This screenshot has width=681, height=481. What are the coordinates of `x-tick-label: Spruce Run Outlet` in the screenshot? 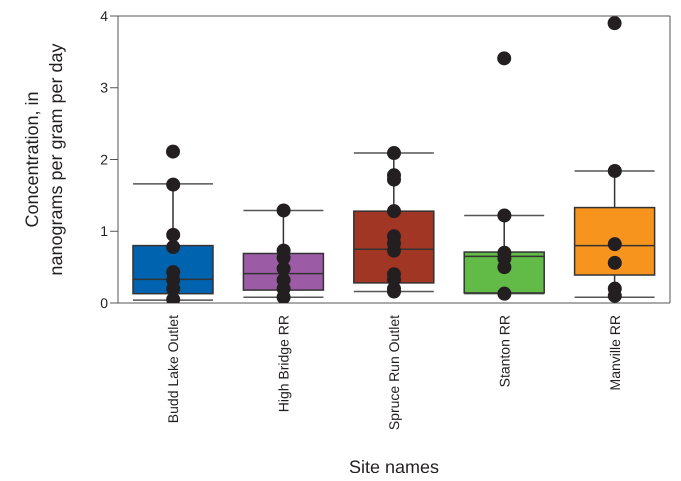 It's located at (394, 372).